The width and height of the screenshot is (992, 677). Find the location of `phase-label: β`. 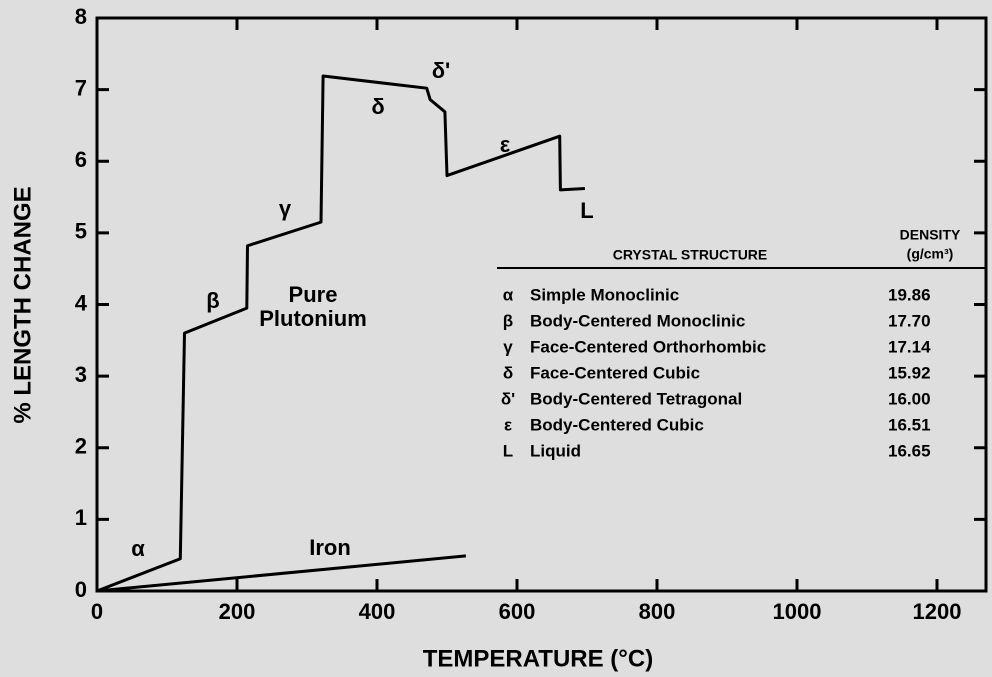

phase-label: β is located at coordinates (212, 300).